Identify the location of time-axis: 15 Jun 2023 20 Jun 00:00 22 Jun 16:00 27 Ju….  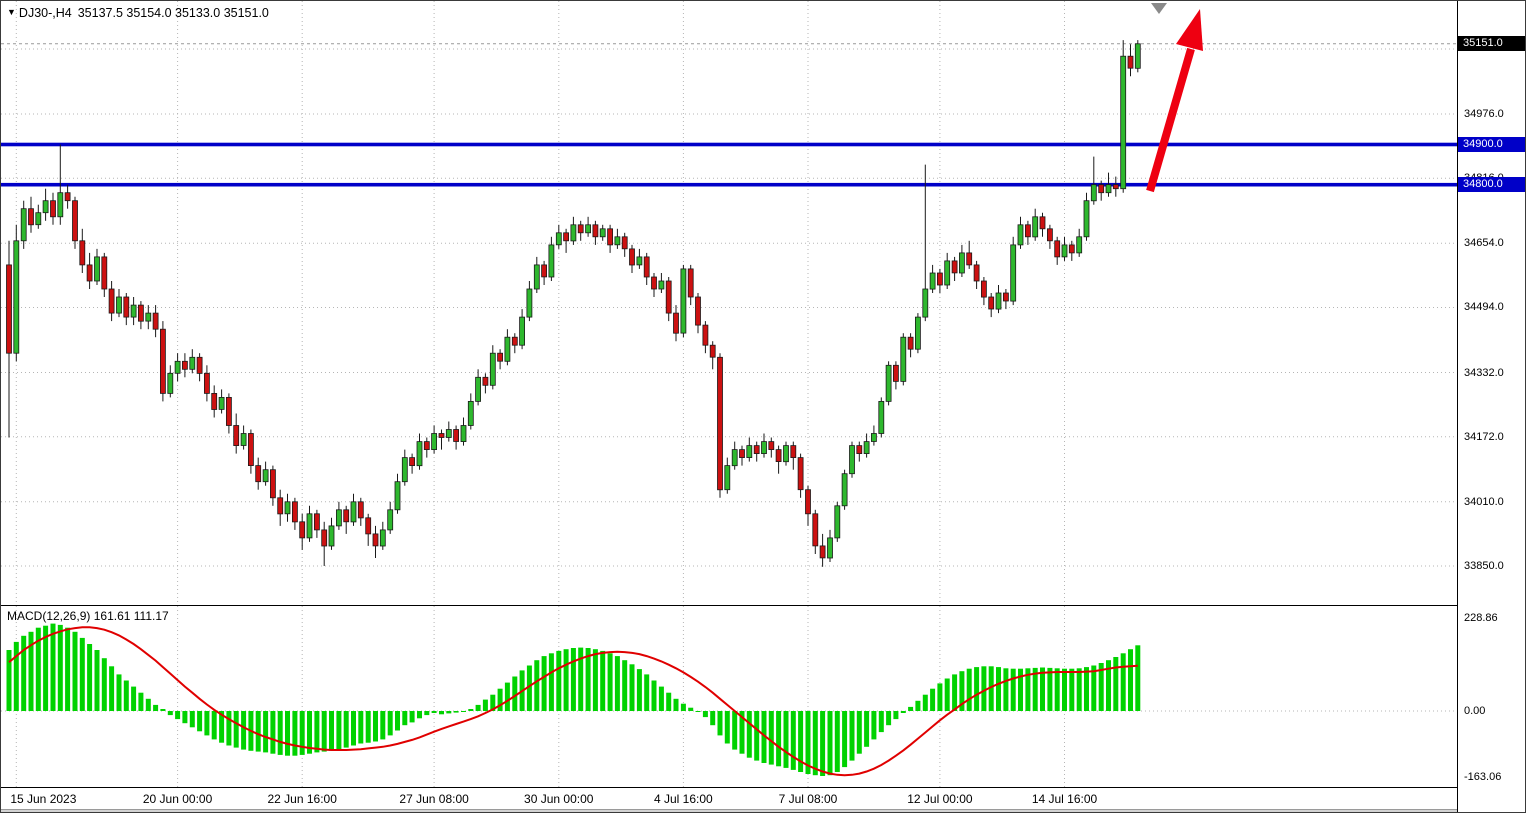
(729, 798).